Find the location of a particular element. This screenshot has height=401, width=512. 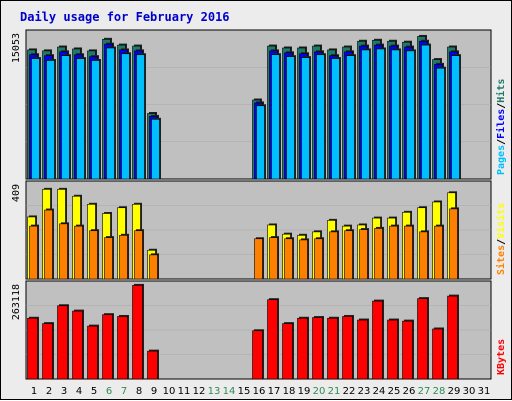

day-label-20: 20 is located at coordinates (319, 391).